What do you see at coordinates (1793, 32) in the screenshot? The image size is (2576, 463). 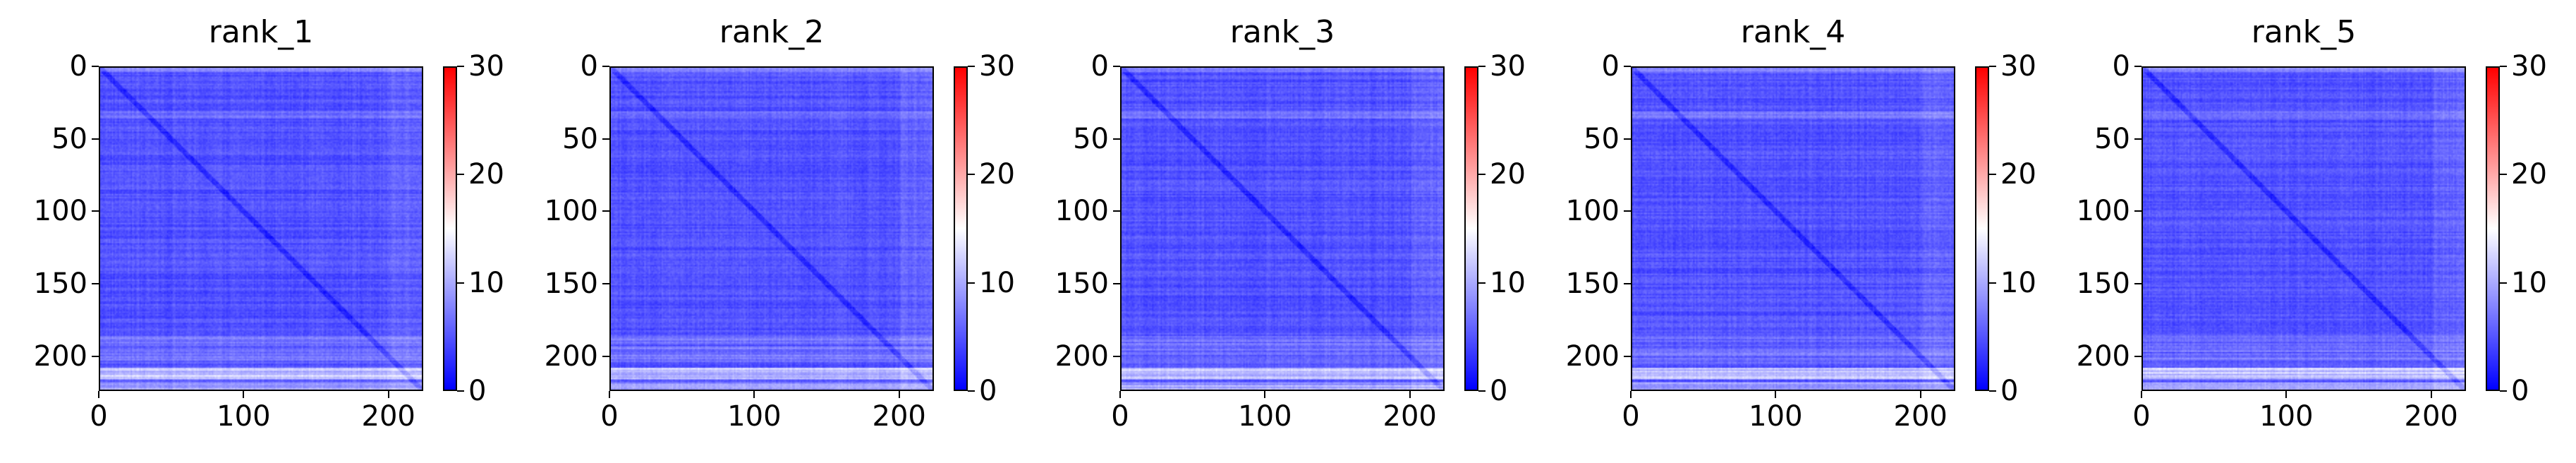 I see `panel-title: rank_4` at bounding box center [1793, 32].